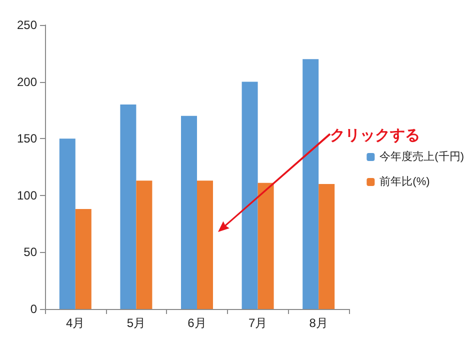 The image size is (474, 339). I want to click on x-tick-label: 7月, so click(258, 323).